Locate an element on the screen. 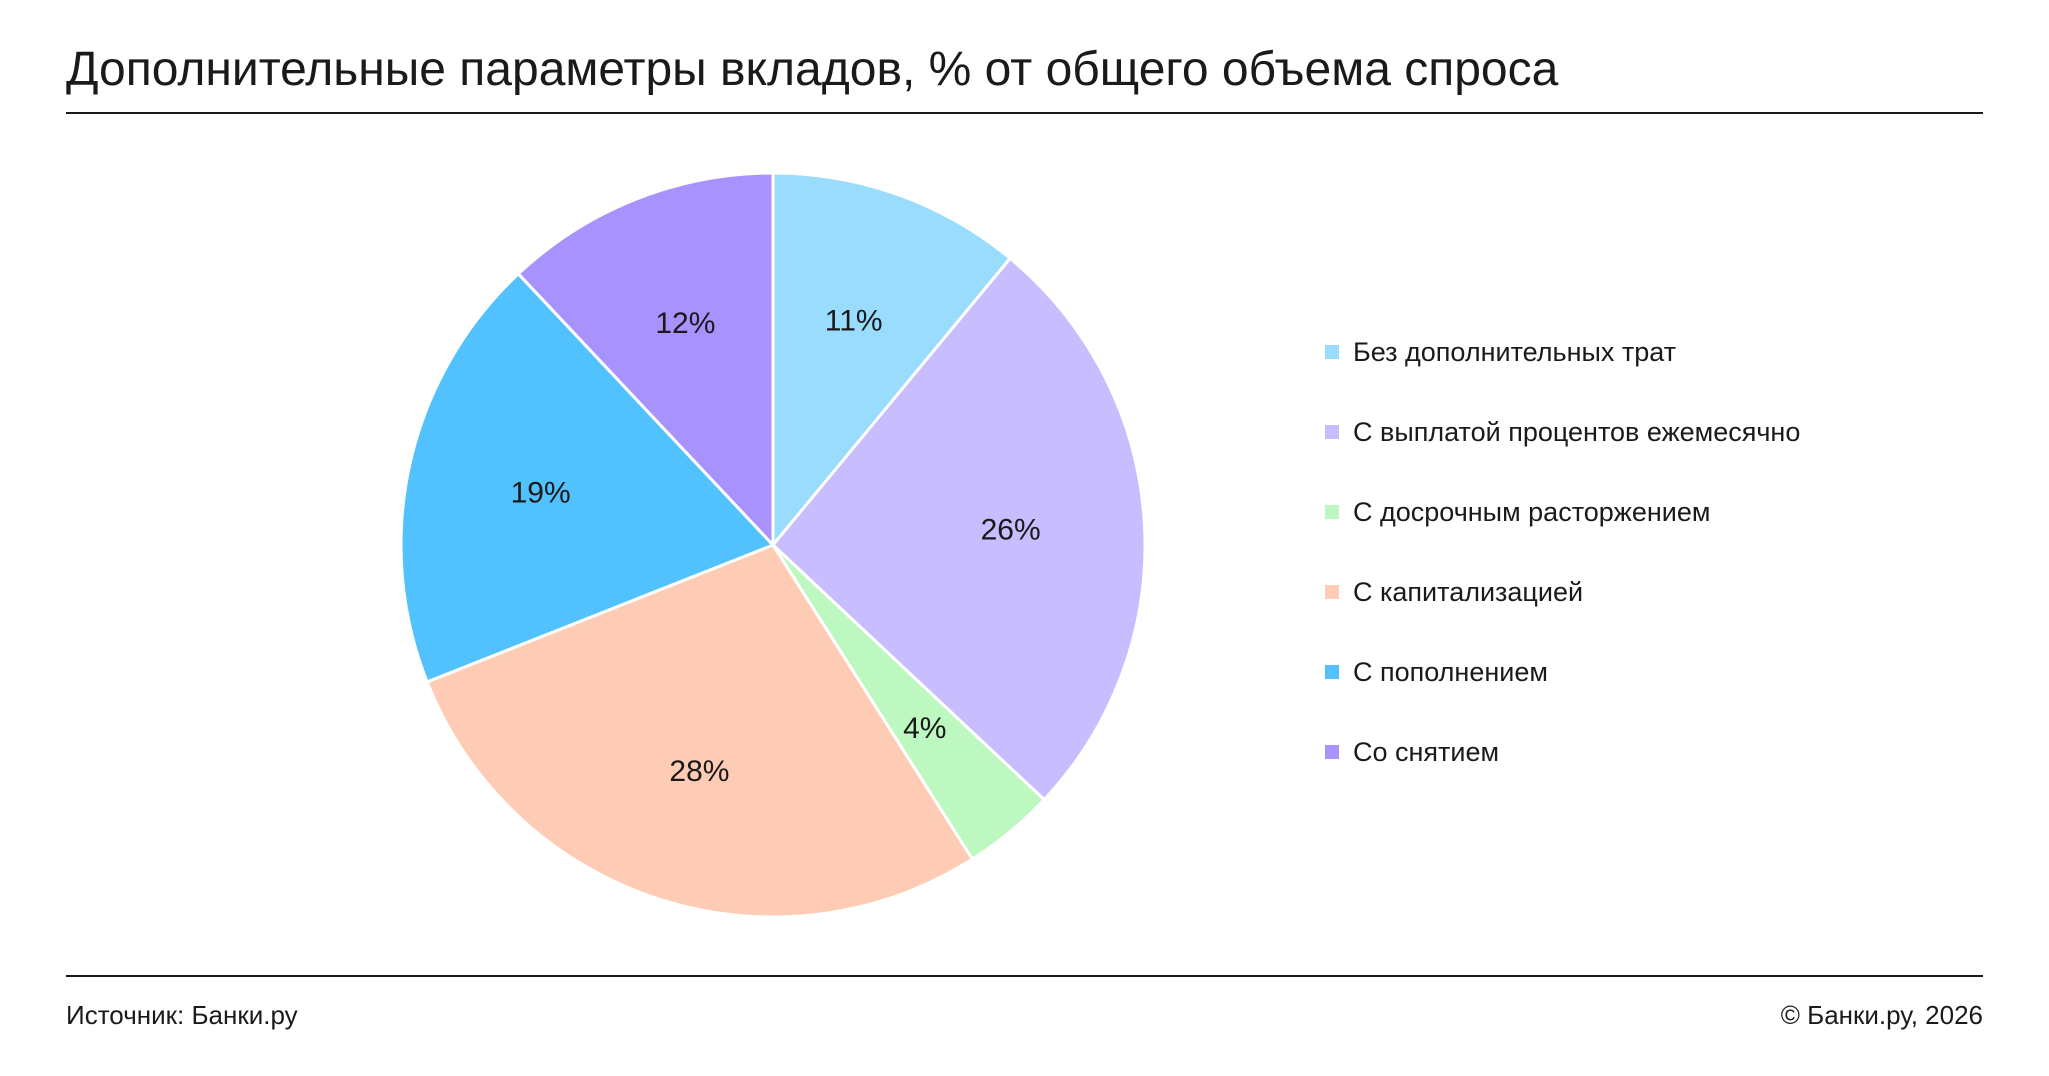 The image size is (2049, 1076). legend-label: С пополнением is located at coordinates (1450, 672).